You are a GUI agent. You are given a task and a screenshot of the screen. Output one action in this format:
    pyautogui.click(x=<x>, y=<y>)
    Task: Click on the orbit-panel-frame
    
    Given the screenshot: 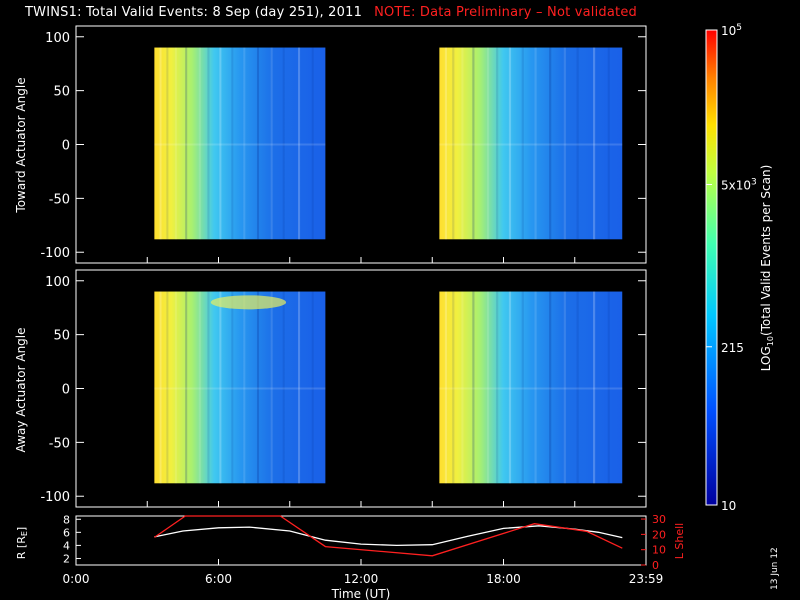 What is the action you would take?
    pyautogui.click(x=361, y=540)
    